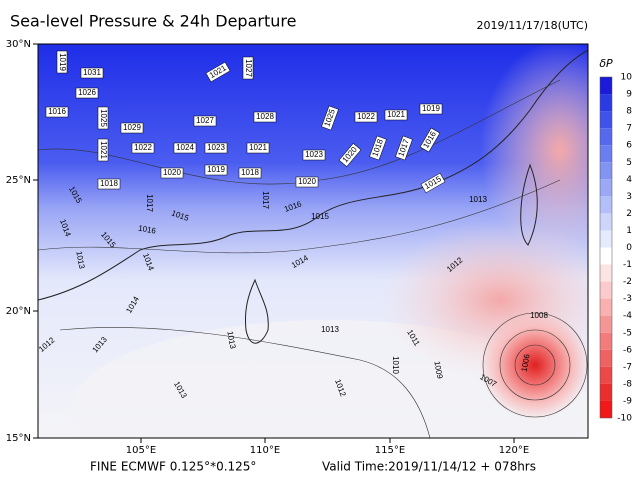 This screenshot has width=640, height=484. What do you see at coordinates (629, 163) in the screenshot?
I see `colorbar-label: 5` at bounding box center [629, 163].